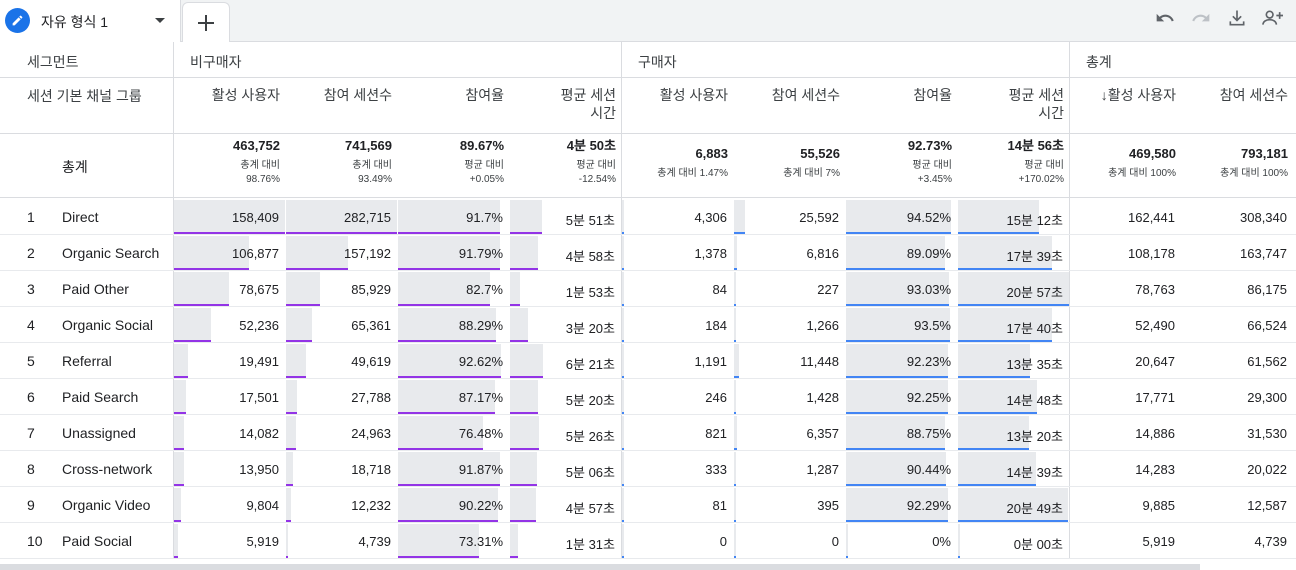 The height and width of the screenshot is (570, 1296). What do you see at coordinates (17, 20) in the screenshot?
I see `pencil-icon` at bounding box center [17, 20].